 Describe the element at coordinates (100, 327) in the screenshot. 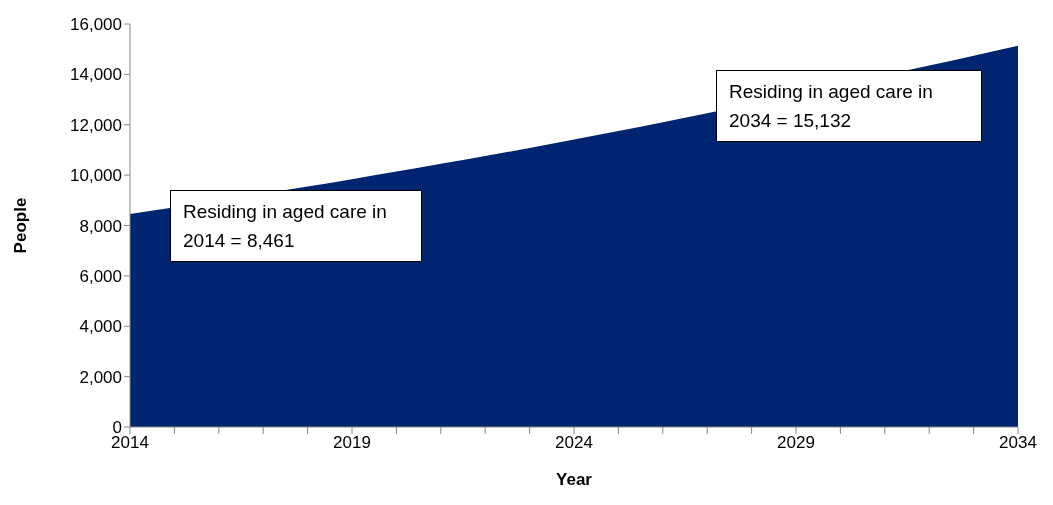

I see `y-tick-label: 4,000` at that location.